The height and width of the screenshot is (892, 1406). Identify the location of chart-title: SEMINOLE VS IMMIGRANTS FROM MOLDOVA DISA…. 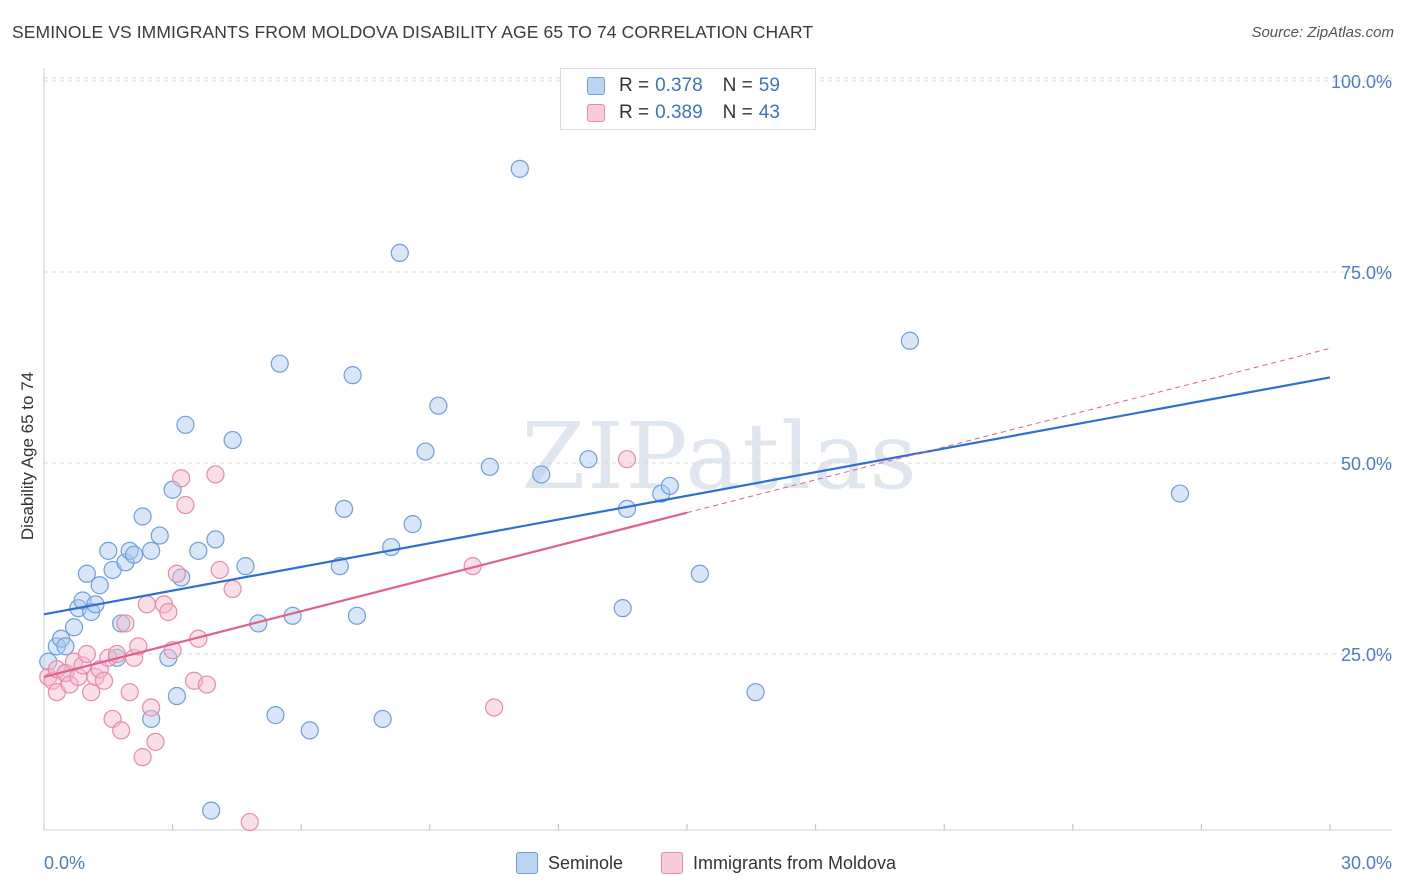
(413, 32).